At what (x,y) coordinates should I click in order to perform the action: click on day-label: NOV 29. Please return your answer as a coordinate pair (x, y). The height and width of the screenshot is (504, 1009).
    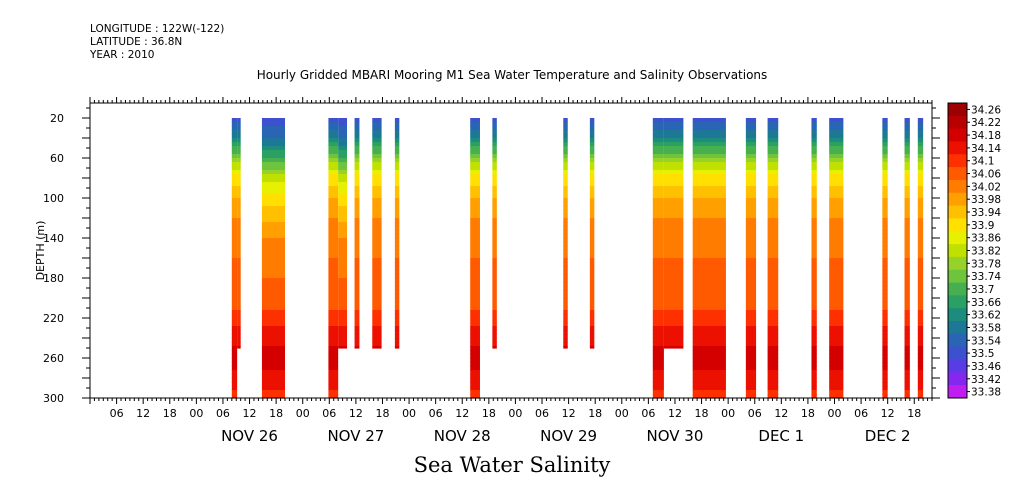
    Looking at the image, I should click on (568, 436).